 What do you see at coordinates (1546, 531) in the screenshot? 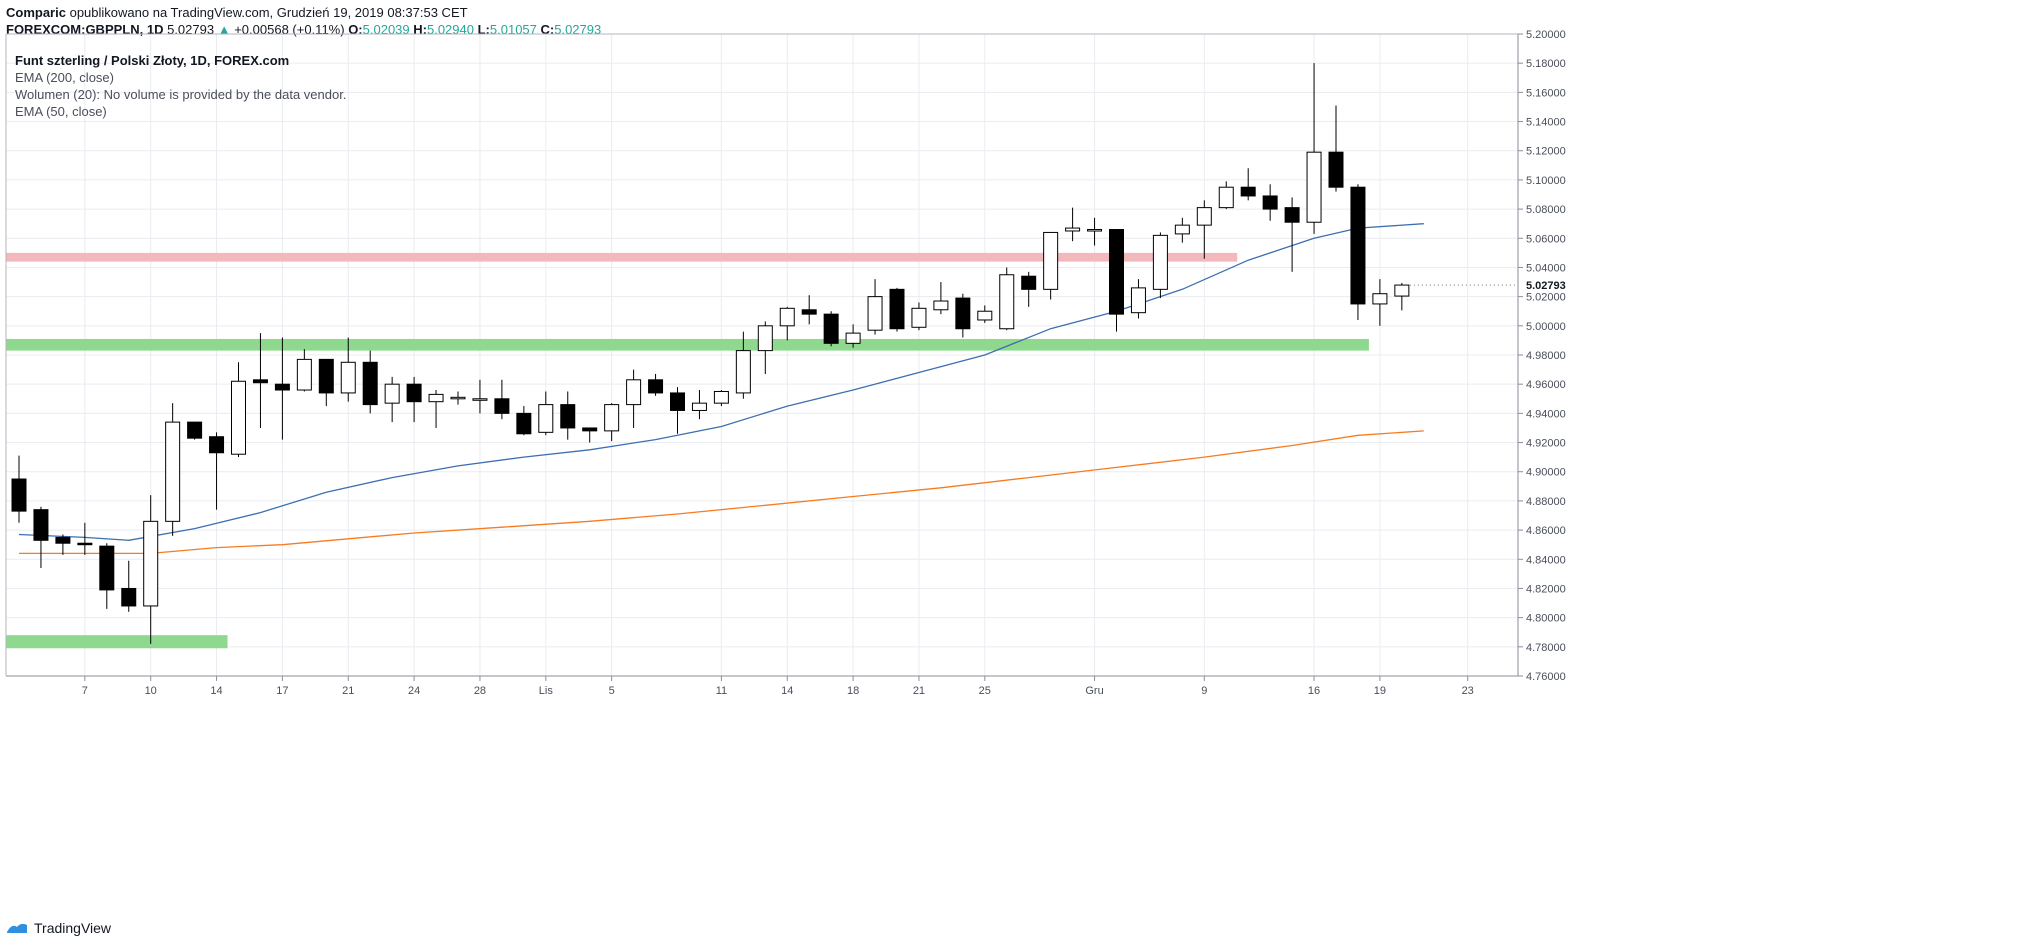
I see `y-tick-label: 4.86000` at bounding box center [1546, 531].